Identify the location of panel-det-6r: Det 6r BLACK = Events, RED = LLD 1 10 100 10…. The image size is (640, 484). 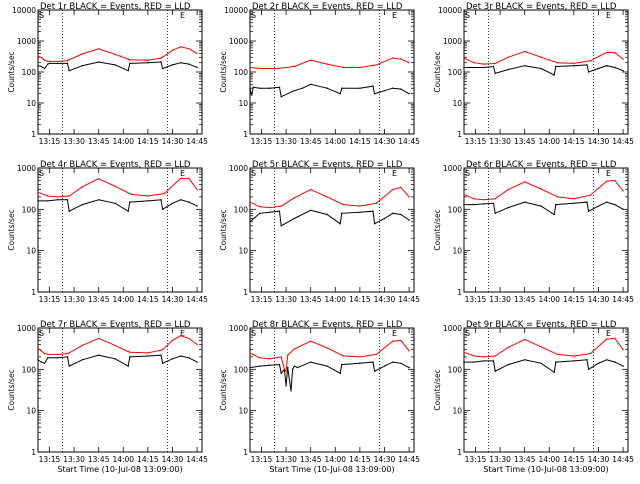
(533, 232).